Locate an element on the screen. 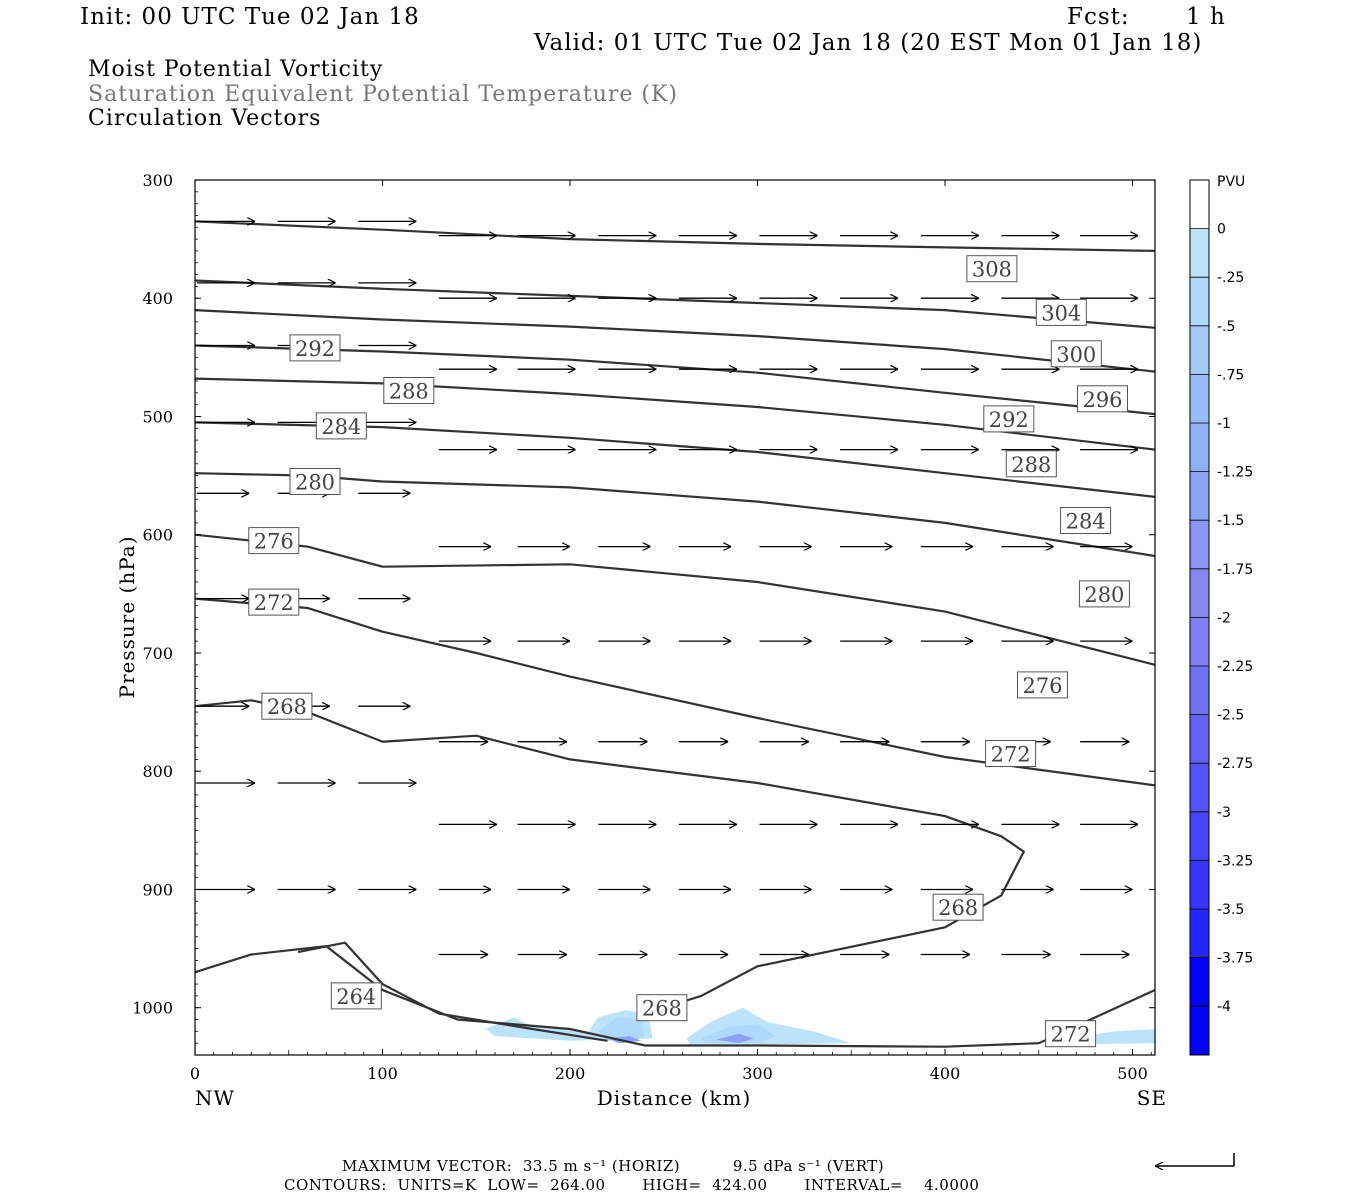 Image resolution: width=1350 pixels, height=1200 pixels. contour-label: 304 is located at coordinates (1061, 313).